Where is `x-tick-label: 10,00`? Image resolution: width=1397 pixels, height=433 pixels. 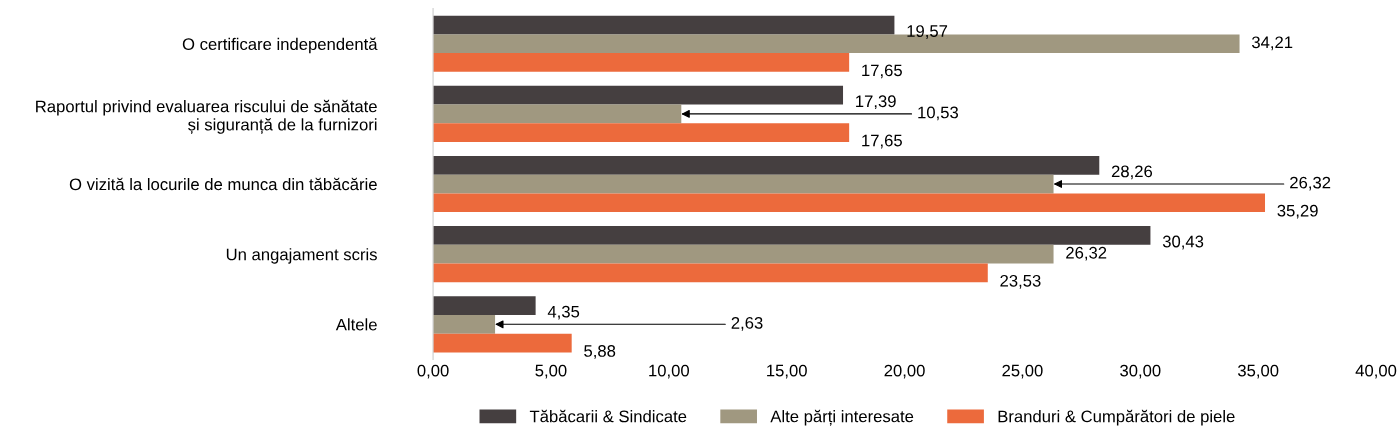
x-tick-label: 10,00 is located at coordinates (669, 371).